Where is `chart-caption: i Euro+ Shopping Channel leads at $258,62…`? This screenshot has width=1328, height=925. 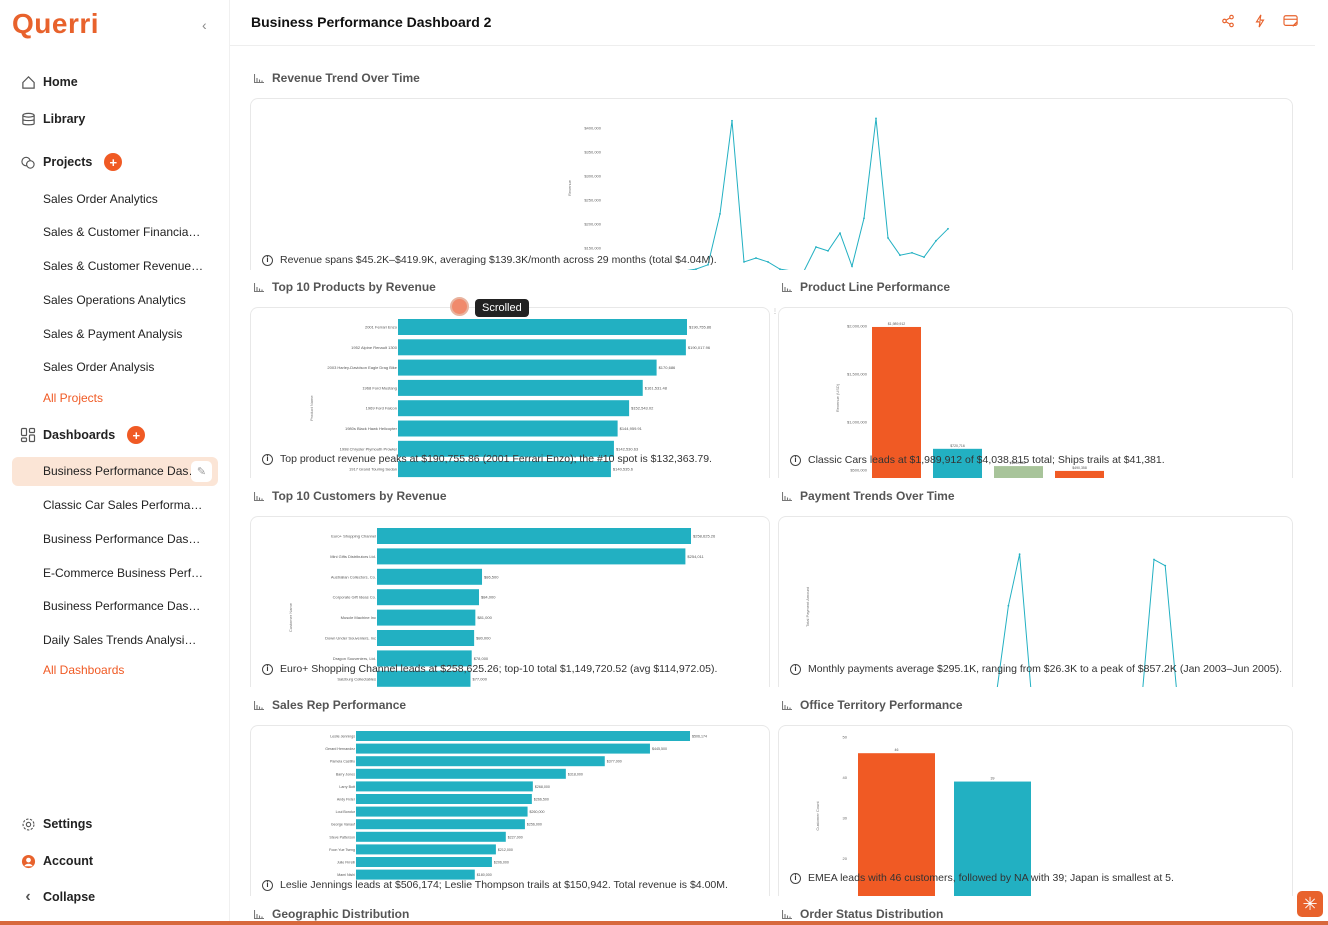
chart-caption: i Euro+ Shopping Channel leads at $258,62… is located at coordinates (489, 669).